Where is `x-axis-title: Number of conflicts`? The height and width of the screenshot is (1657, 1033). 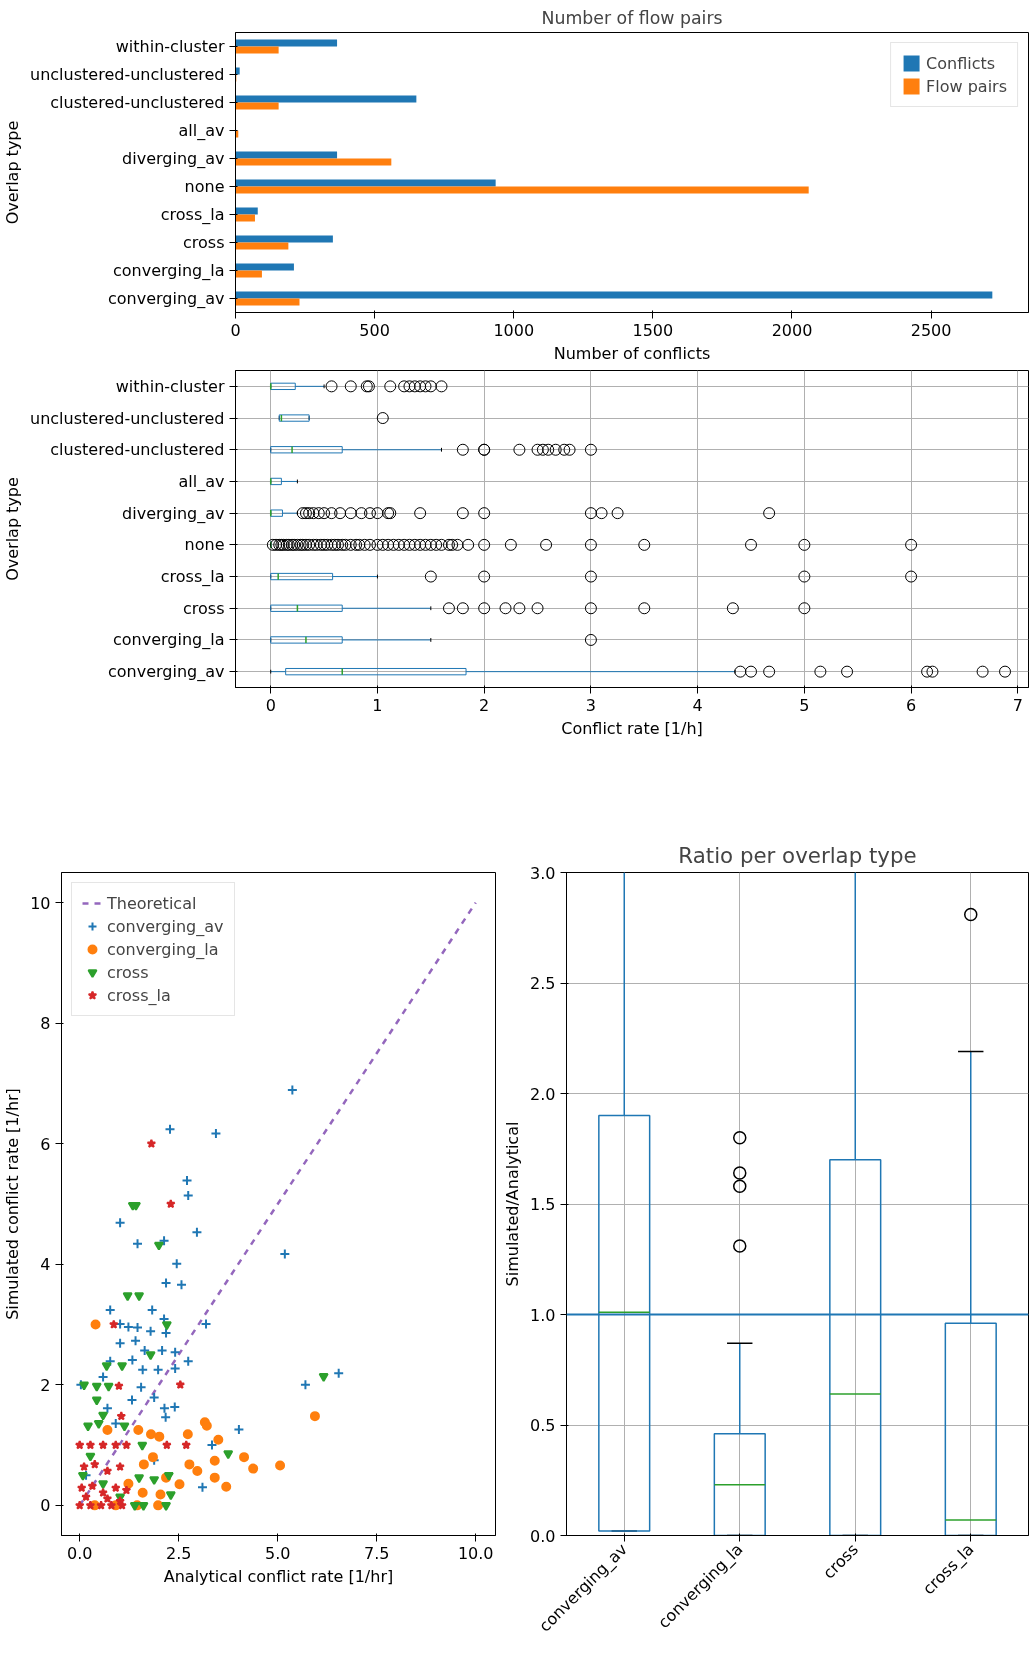
x-axis-title: Number of conflicts is located at coordinates (632, 353).